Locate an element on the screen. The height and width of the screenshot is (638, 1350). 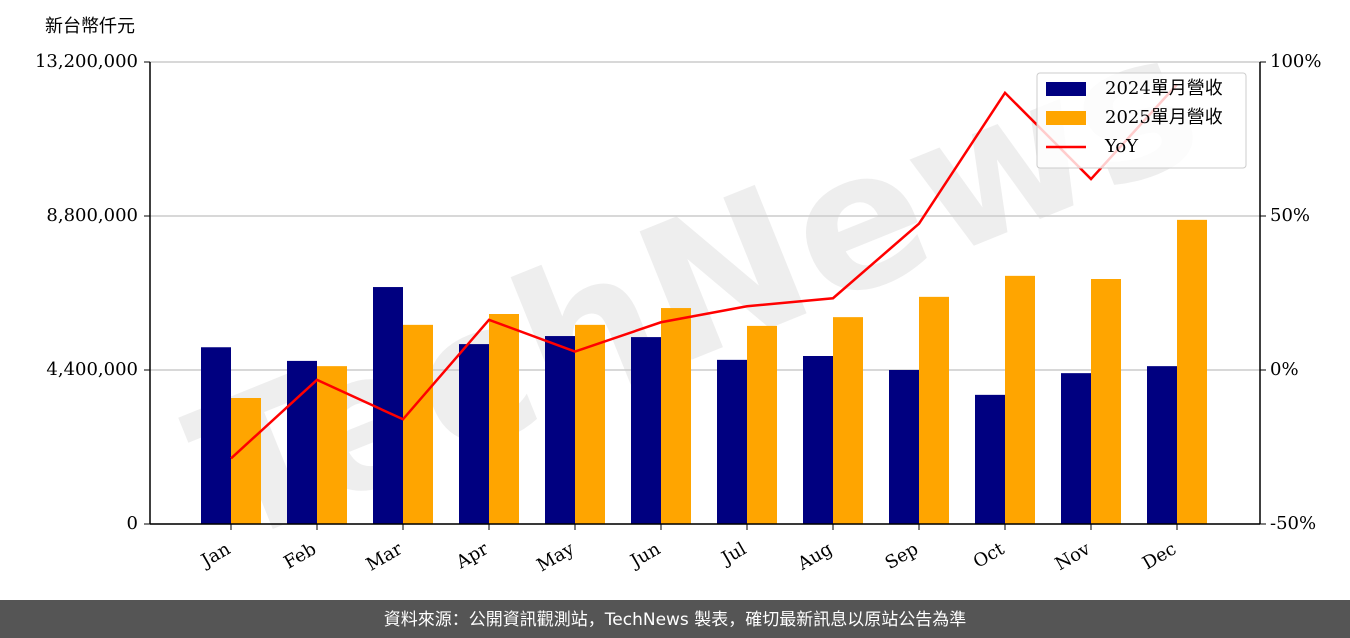
legend-label: 2024單月營收 is located at coordinates (1164, 88).